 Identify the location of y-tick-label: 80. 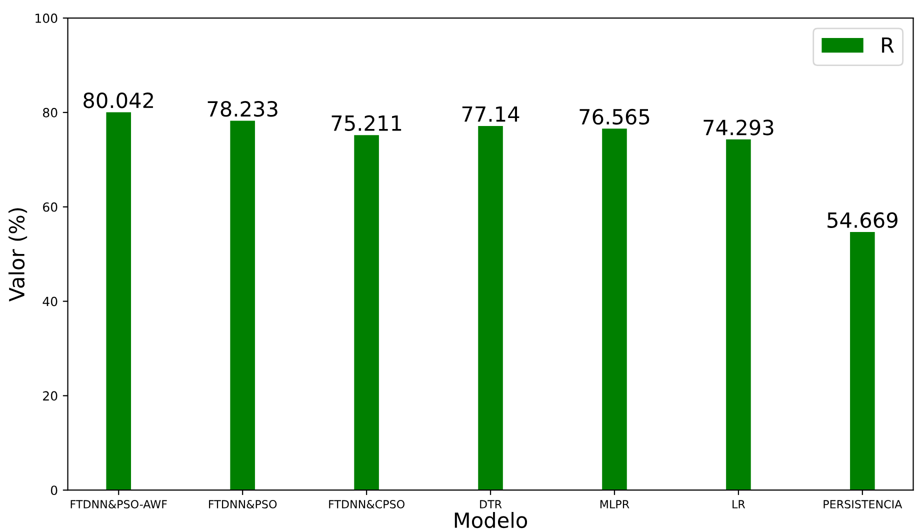
(50, 113).